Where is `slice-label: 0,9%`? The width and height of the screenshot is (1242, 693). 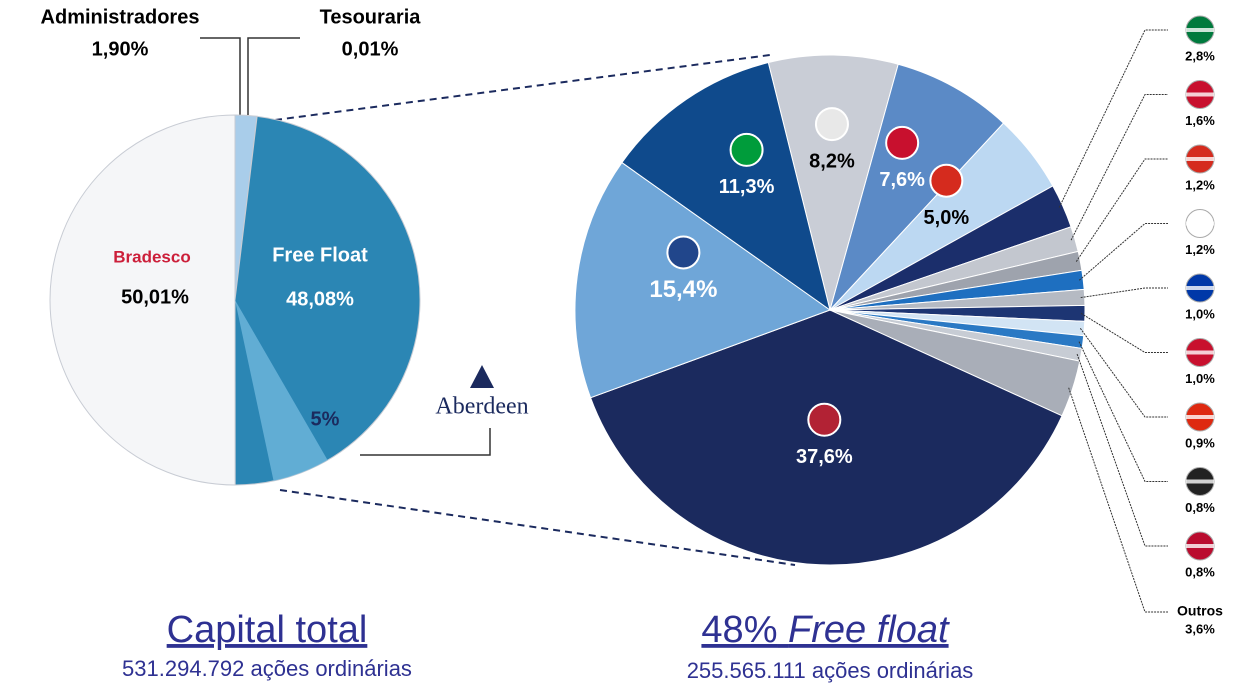 slice-label: 0,9% is located at coordinates (1200, 442).